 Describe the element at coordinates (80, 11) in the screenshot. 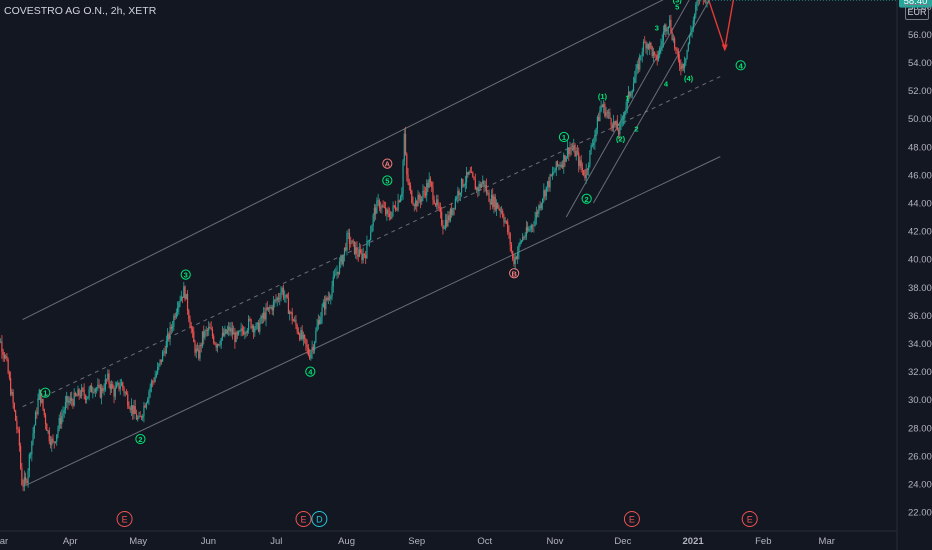

I see `symbol-title: COVESTRO AG O.N., 2h, XETR` at that location.